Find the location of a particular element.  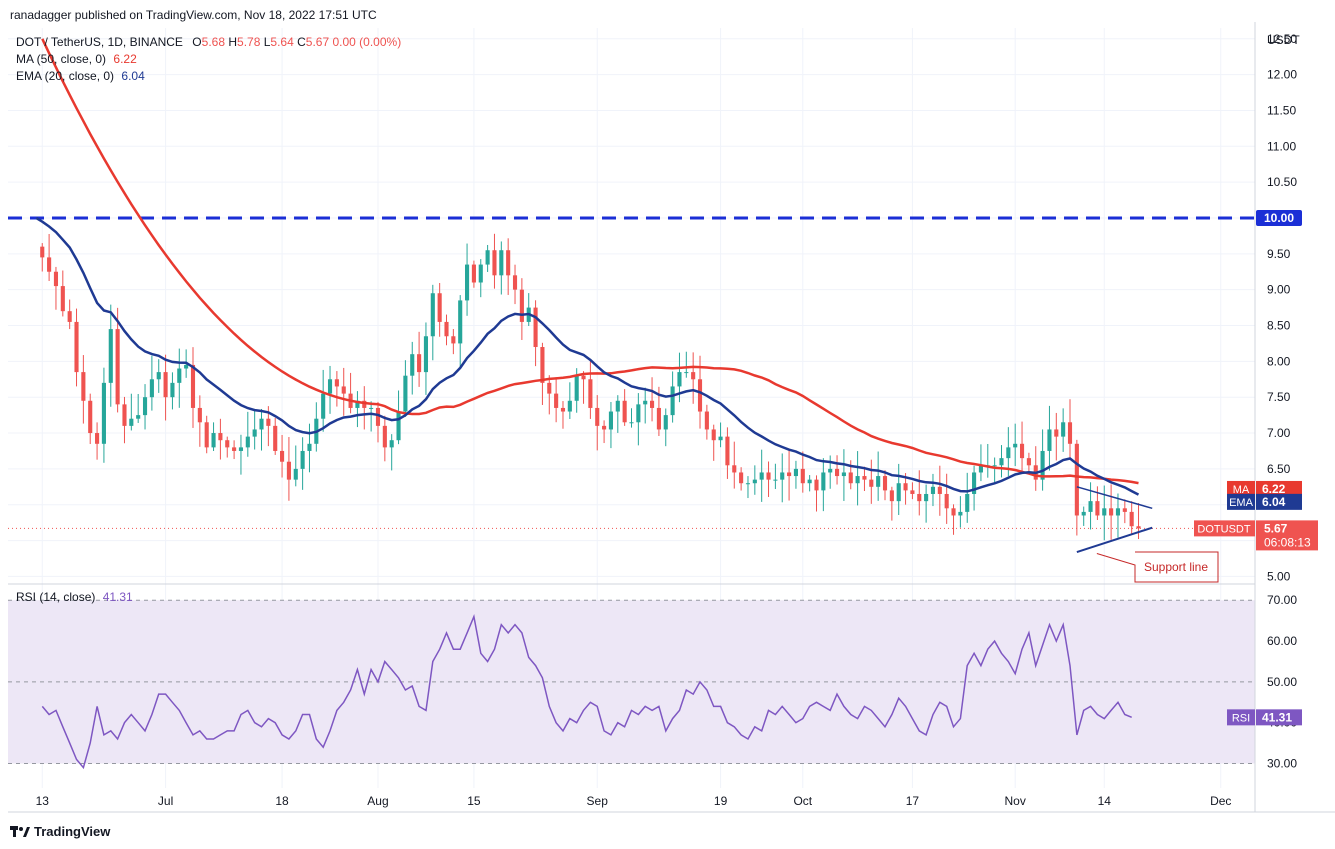

tradingview-logo: TradingView is located at coordinates (60, 831).